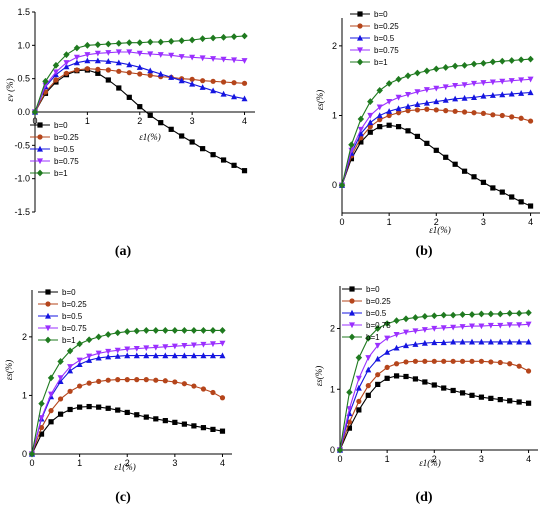 This screenshot has width=550, height=508. I want to click on x-tick-label: 0, so click(34, 121).